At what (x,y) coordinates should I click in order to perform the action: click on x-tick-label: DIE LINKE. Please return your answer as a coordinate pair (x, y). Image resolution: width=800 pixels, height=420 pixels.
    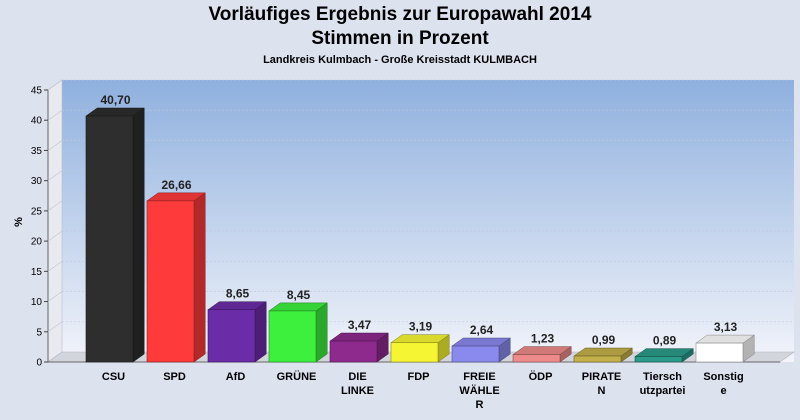
    Looking at the image, I should click on (357, 384).